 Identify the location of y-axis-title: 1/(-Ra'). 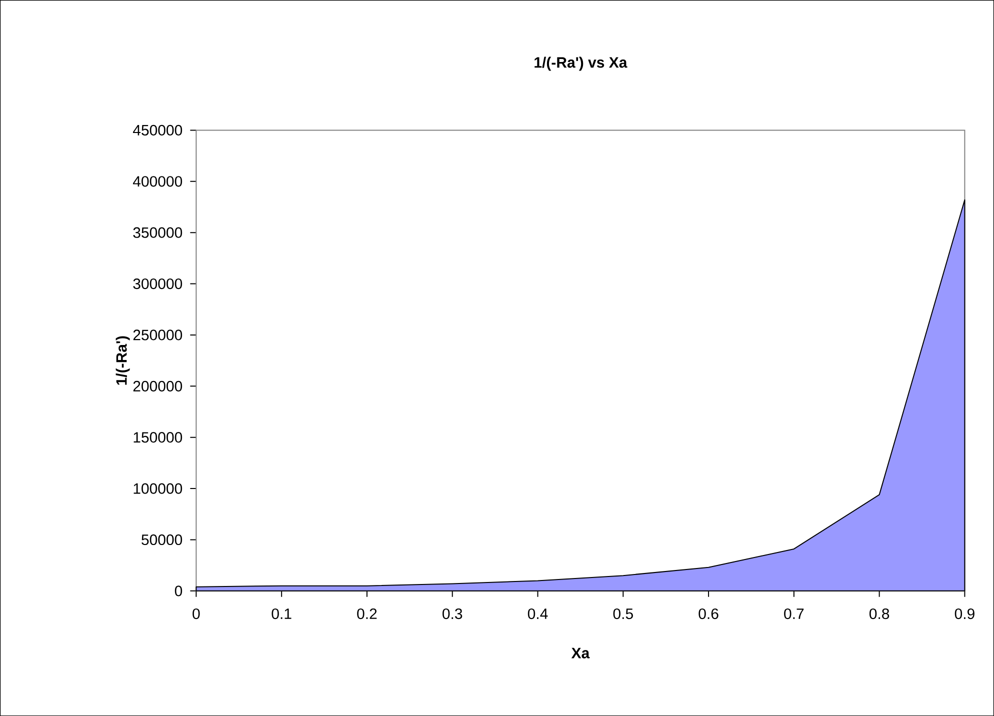
(123, 360).